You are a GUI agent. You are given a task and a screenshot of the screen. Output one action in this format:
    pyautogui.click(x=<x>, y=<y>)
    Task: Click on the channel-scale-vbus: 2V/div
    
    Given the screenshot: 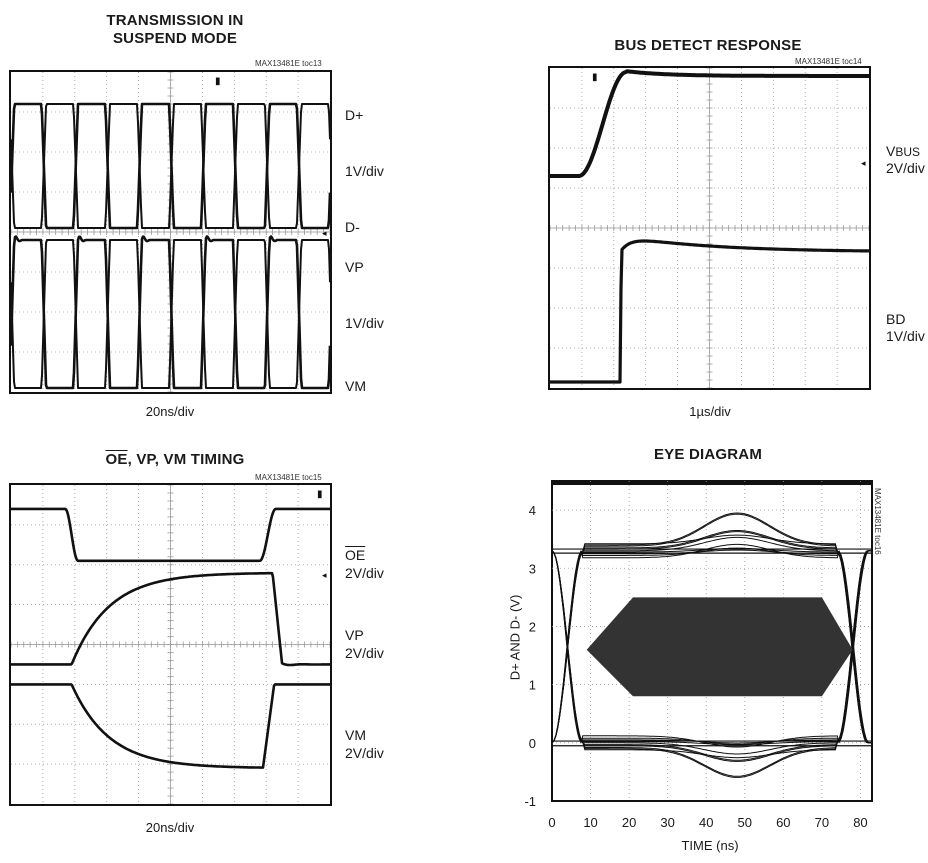 What is the action you would take?
    pyautogui.click(x=905, y=168)
    